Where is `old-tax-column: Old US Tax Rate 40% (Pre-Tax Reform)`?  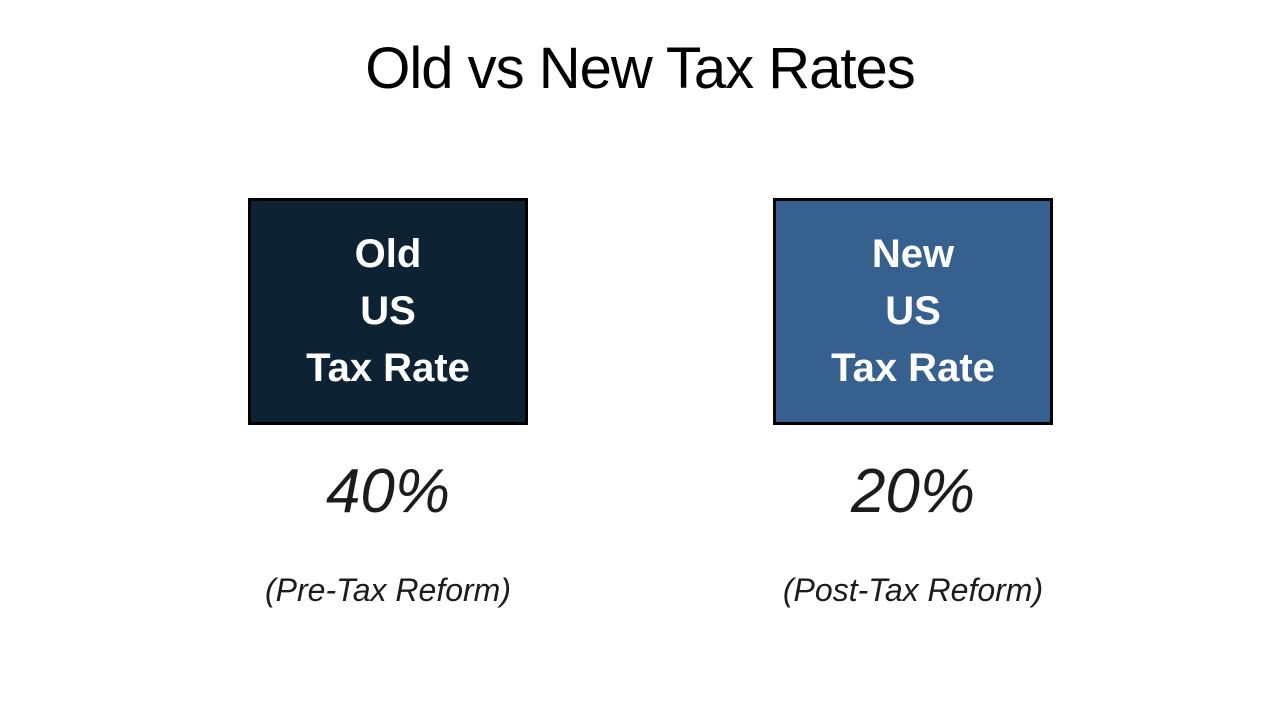 old-tax-column: Old US Tax Rate 40% (Pre-Tax Reform) is located at coordinates (388, 403).